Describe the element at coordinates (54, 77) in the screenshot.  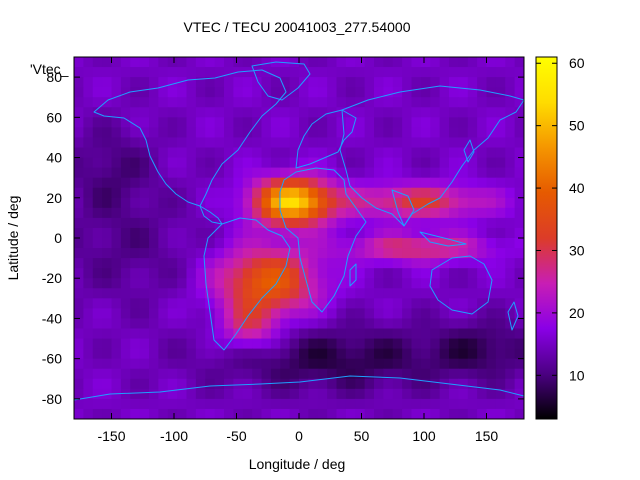
I see `y-tick-label: 80` at that location.